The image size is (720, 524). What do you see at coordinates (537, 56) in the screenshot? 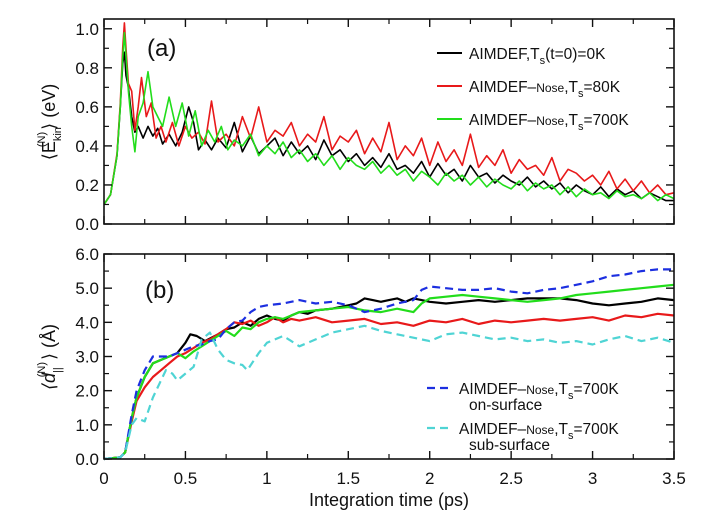
I see `legend-label: AIMDEF,Ts(t=0)=0K` at bounding box center [537, 56].